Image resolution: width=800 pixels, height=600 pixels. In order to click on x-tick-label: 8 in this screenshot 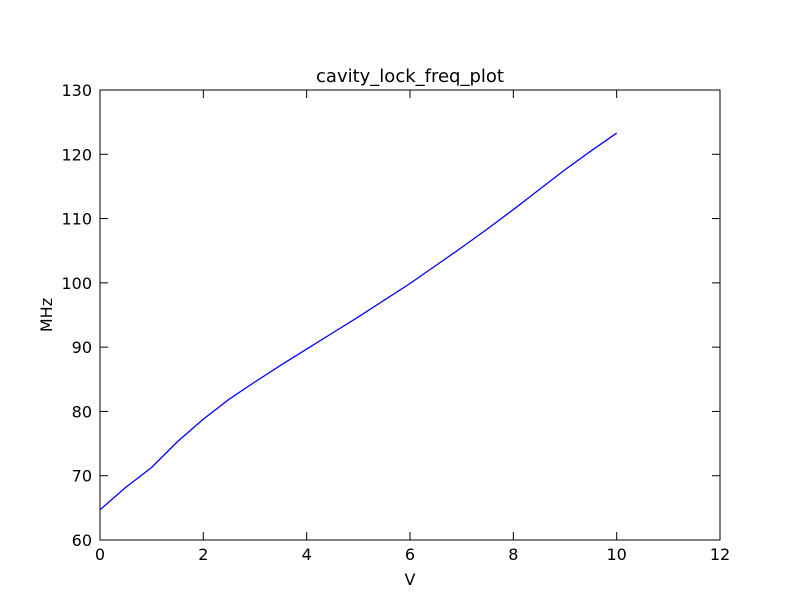, I will do `click(513, 554)`.